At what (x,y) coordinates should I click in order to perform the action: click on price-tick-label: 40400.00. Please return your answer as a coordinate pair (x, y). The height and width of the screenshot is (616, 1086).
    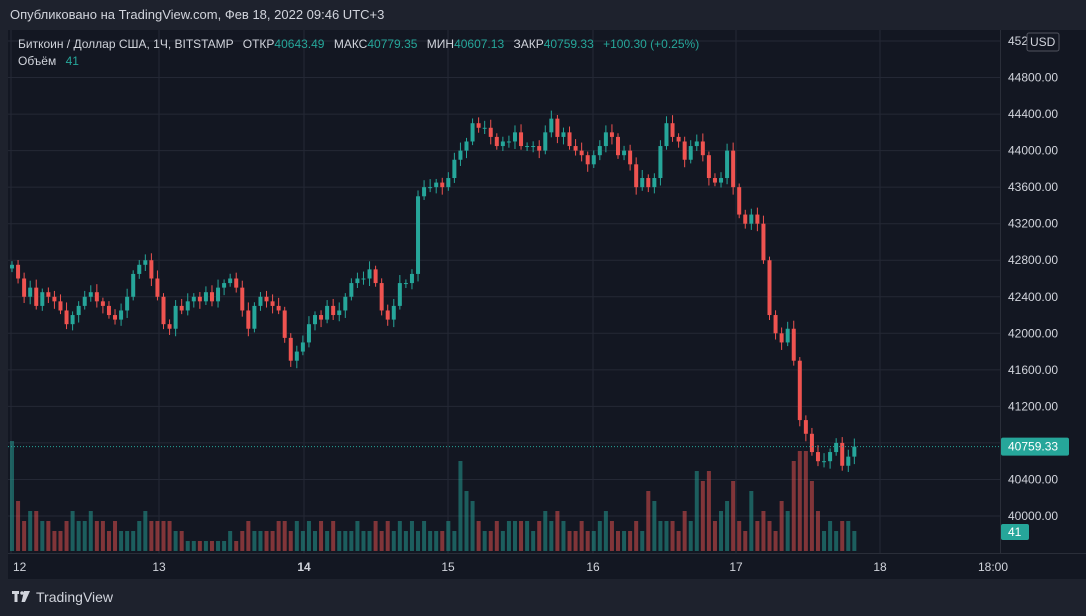
    Looking at the image, I should click on (1033, 479).